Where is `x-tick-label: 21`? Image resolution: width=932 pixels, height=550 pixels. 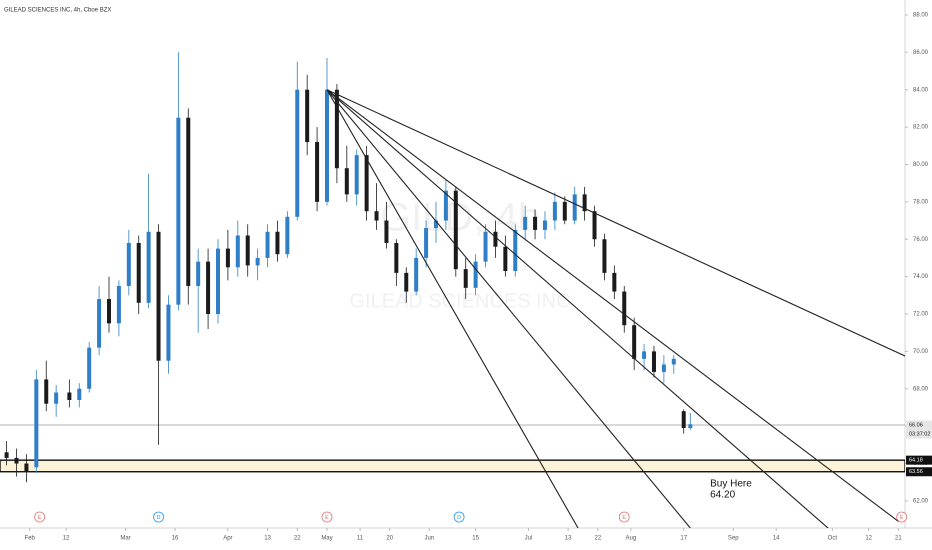 x-tick-label: 21 is located at coordinates (898, 539).